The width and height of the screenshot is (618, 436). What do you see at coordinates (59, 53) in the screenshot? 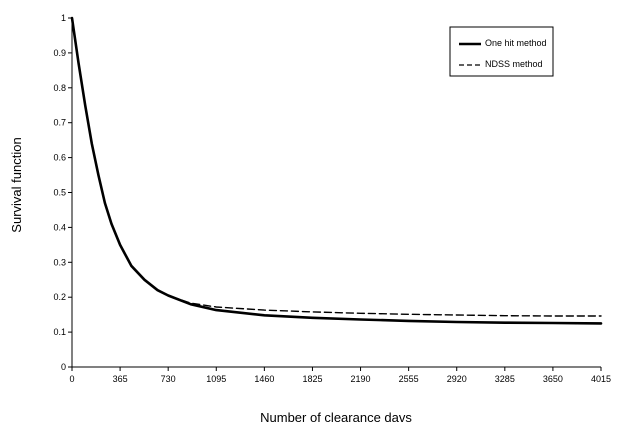
I see `y-tick-label: 0.9` at bounding box center [59, 53].